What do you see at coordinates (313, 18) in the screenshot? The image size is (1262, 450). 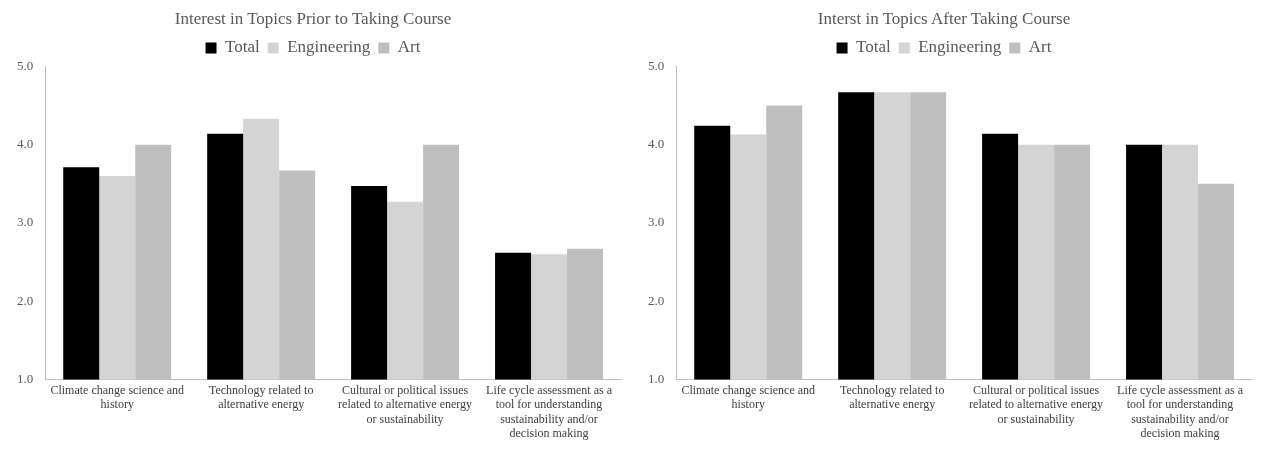 I see `chart-title: Interest in Topics Prior to Taking Course` at bounding box center [313, 18].